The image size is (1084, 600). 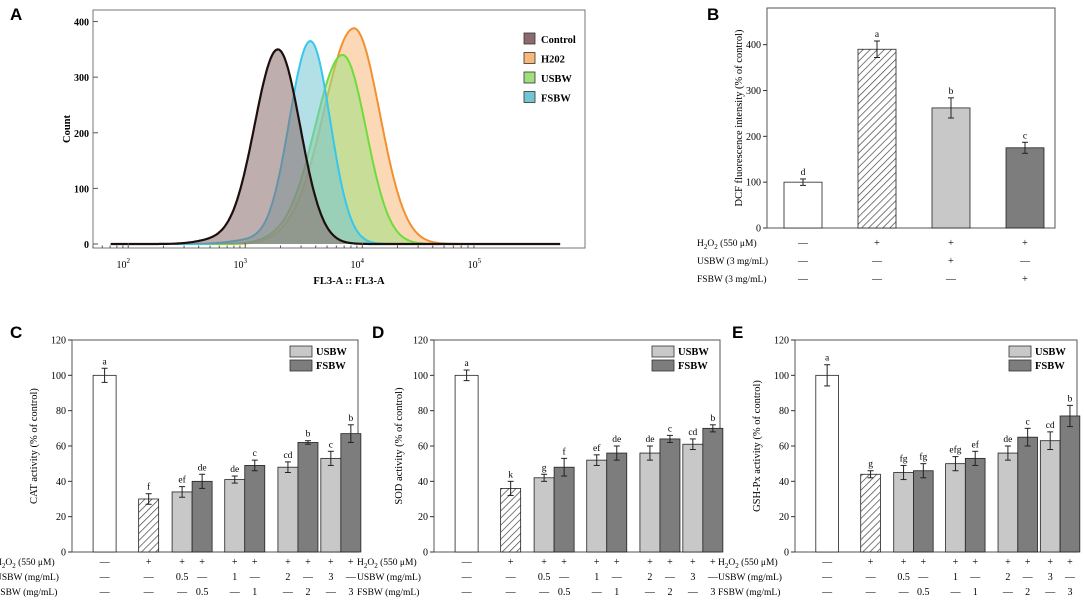 What do you see at coordinates (753, 137) in the screenshot?
I see `dcf-ytick-label: 200` at bounding box center [753, 137].